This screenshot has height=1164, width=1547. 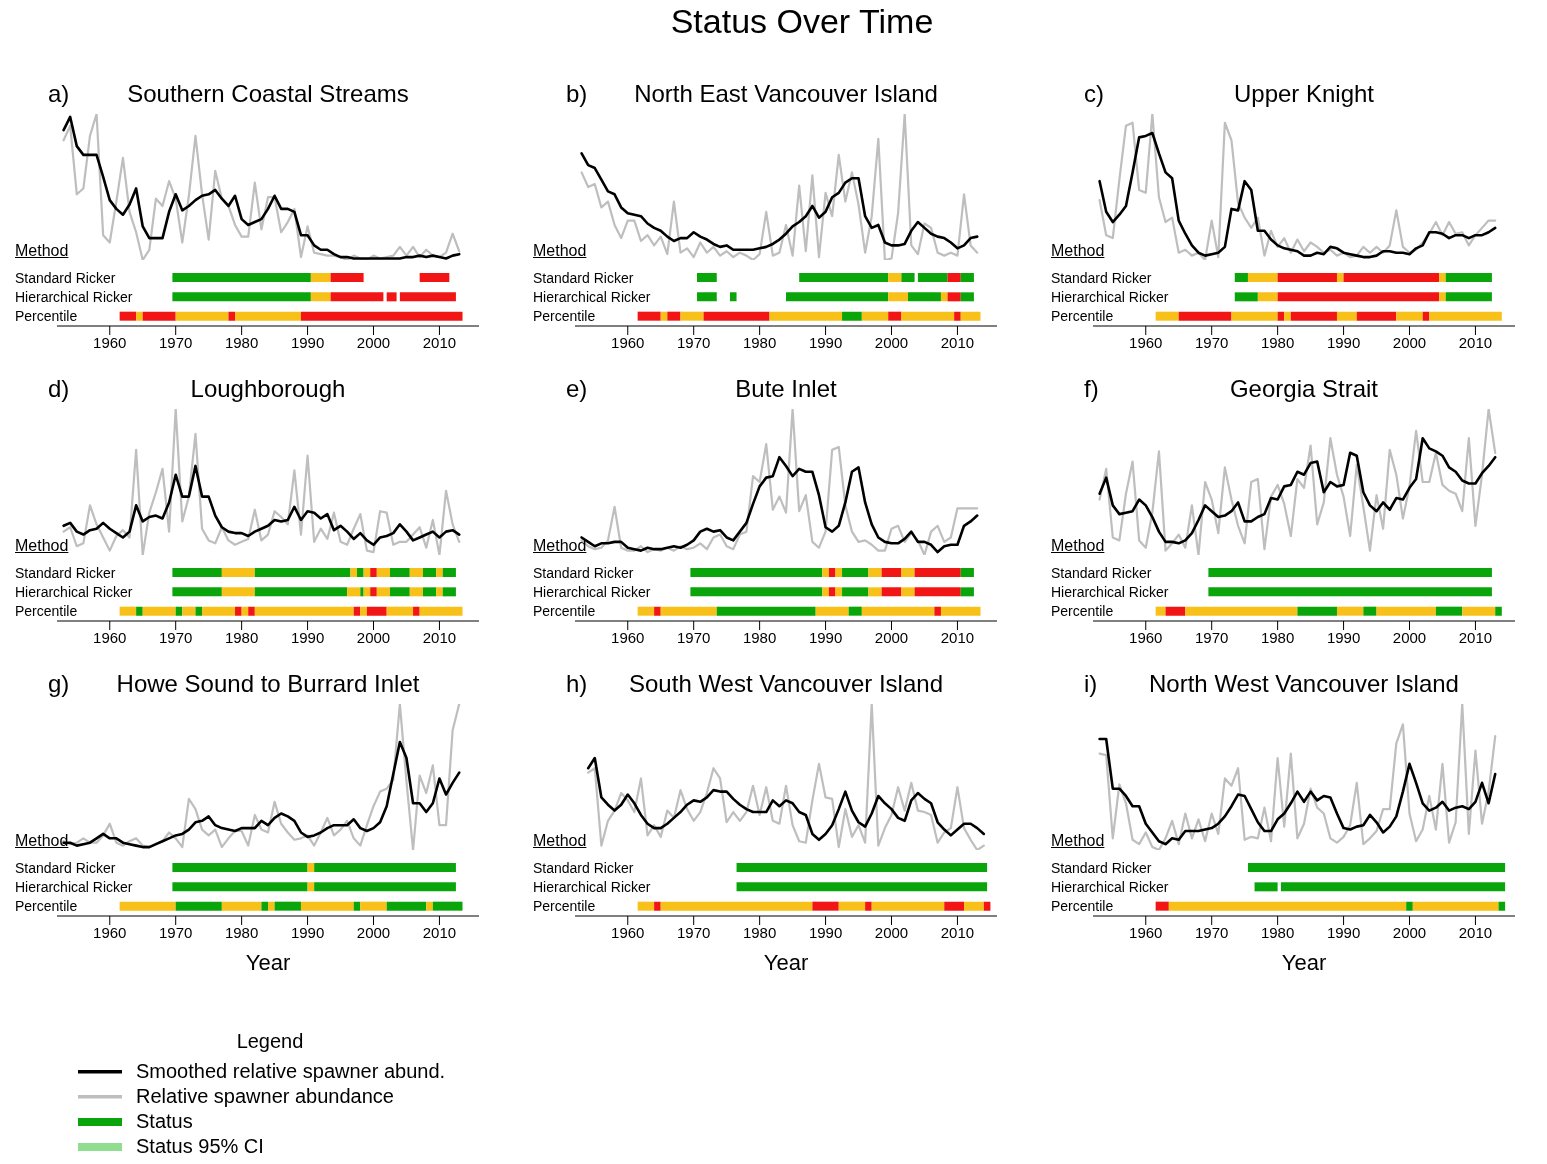 I want to click on legend-title: Legend, so click(x=270, y=1041).